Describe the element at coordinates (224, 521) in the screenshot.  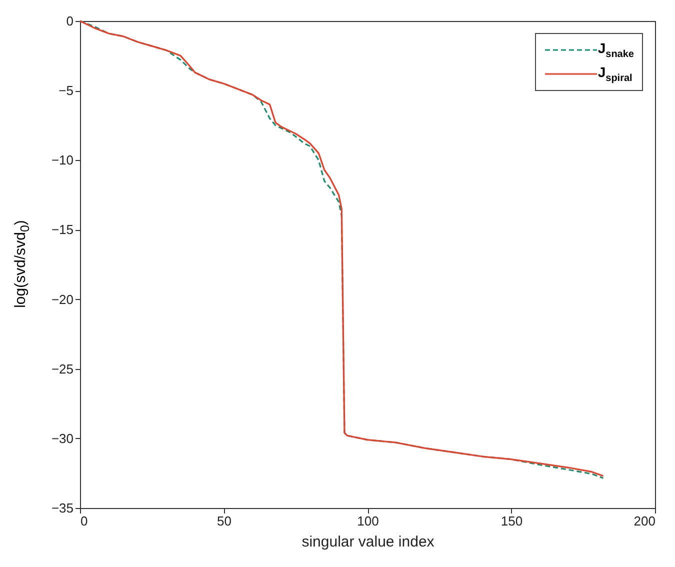
I see `x-tick-label: 50` at that location.